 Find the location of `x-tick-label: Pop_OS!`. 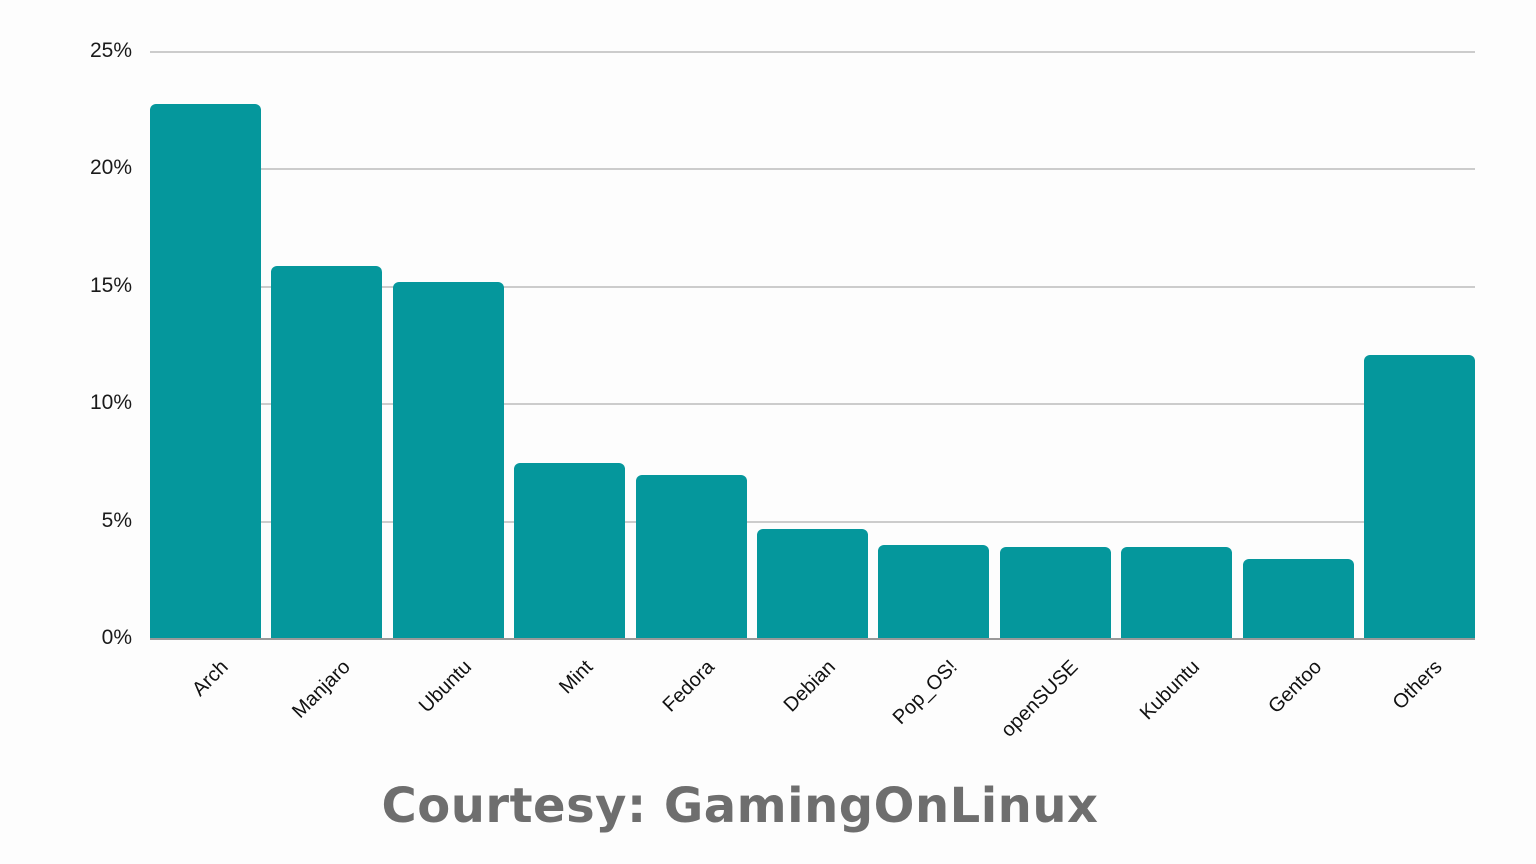

x-tick-label: Pop_OS! is located at coordinates (925, 692).